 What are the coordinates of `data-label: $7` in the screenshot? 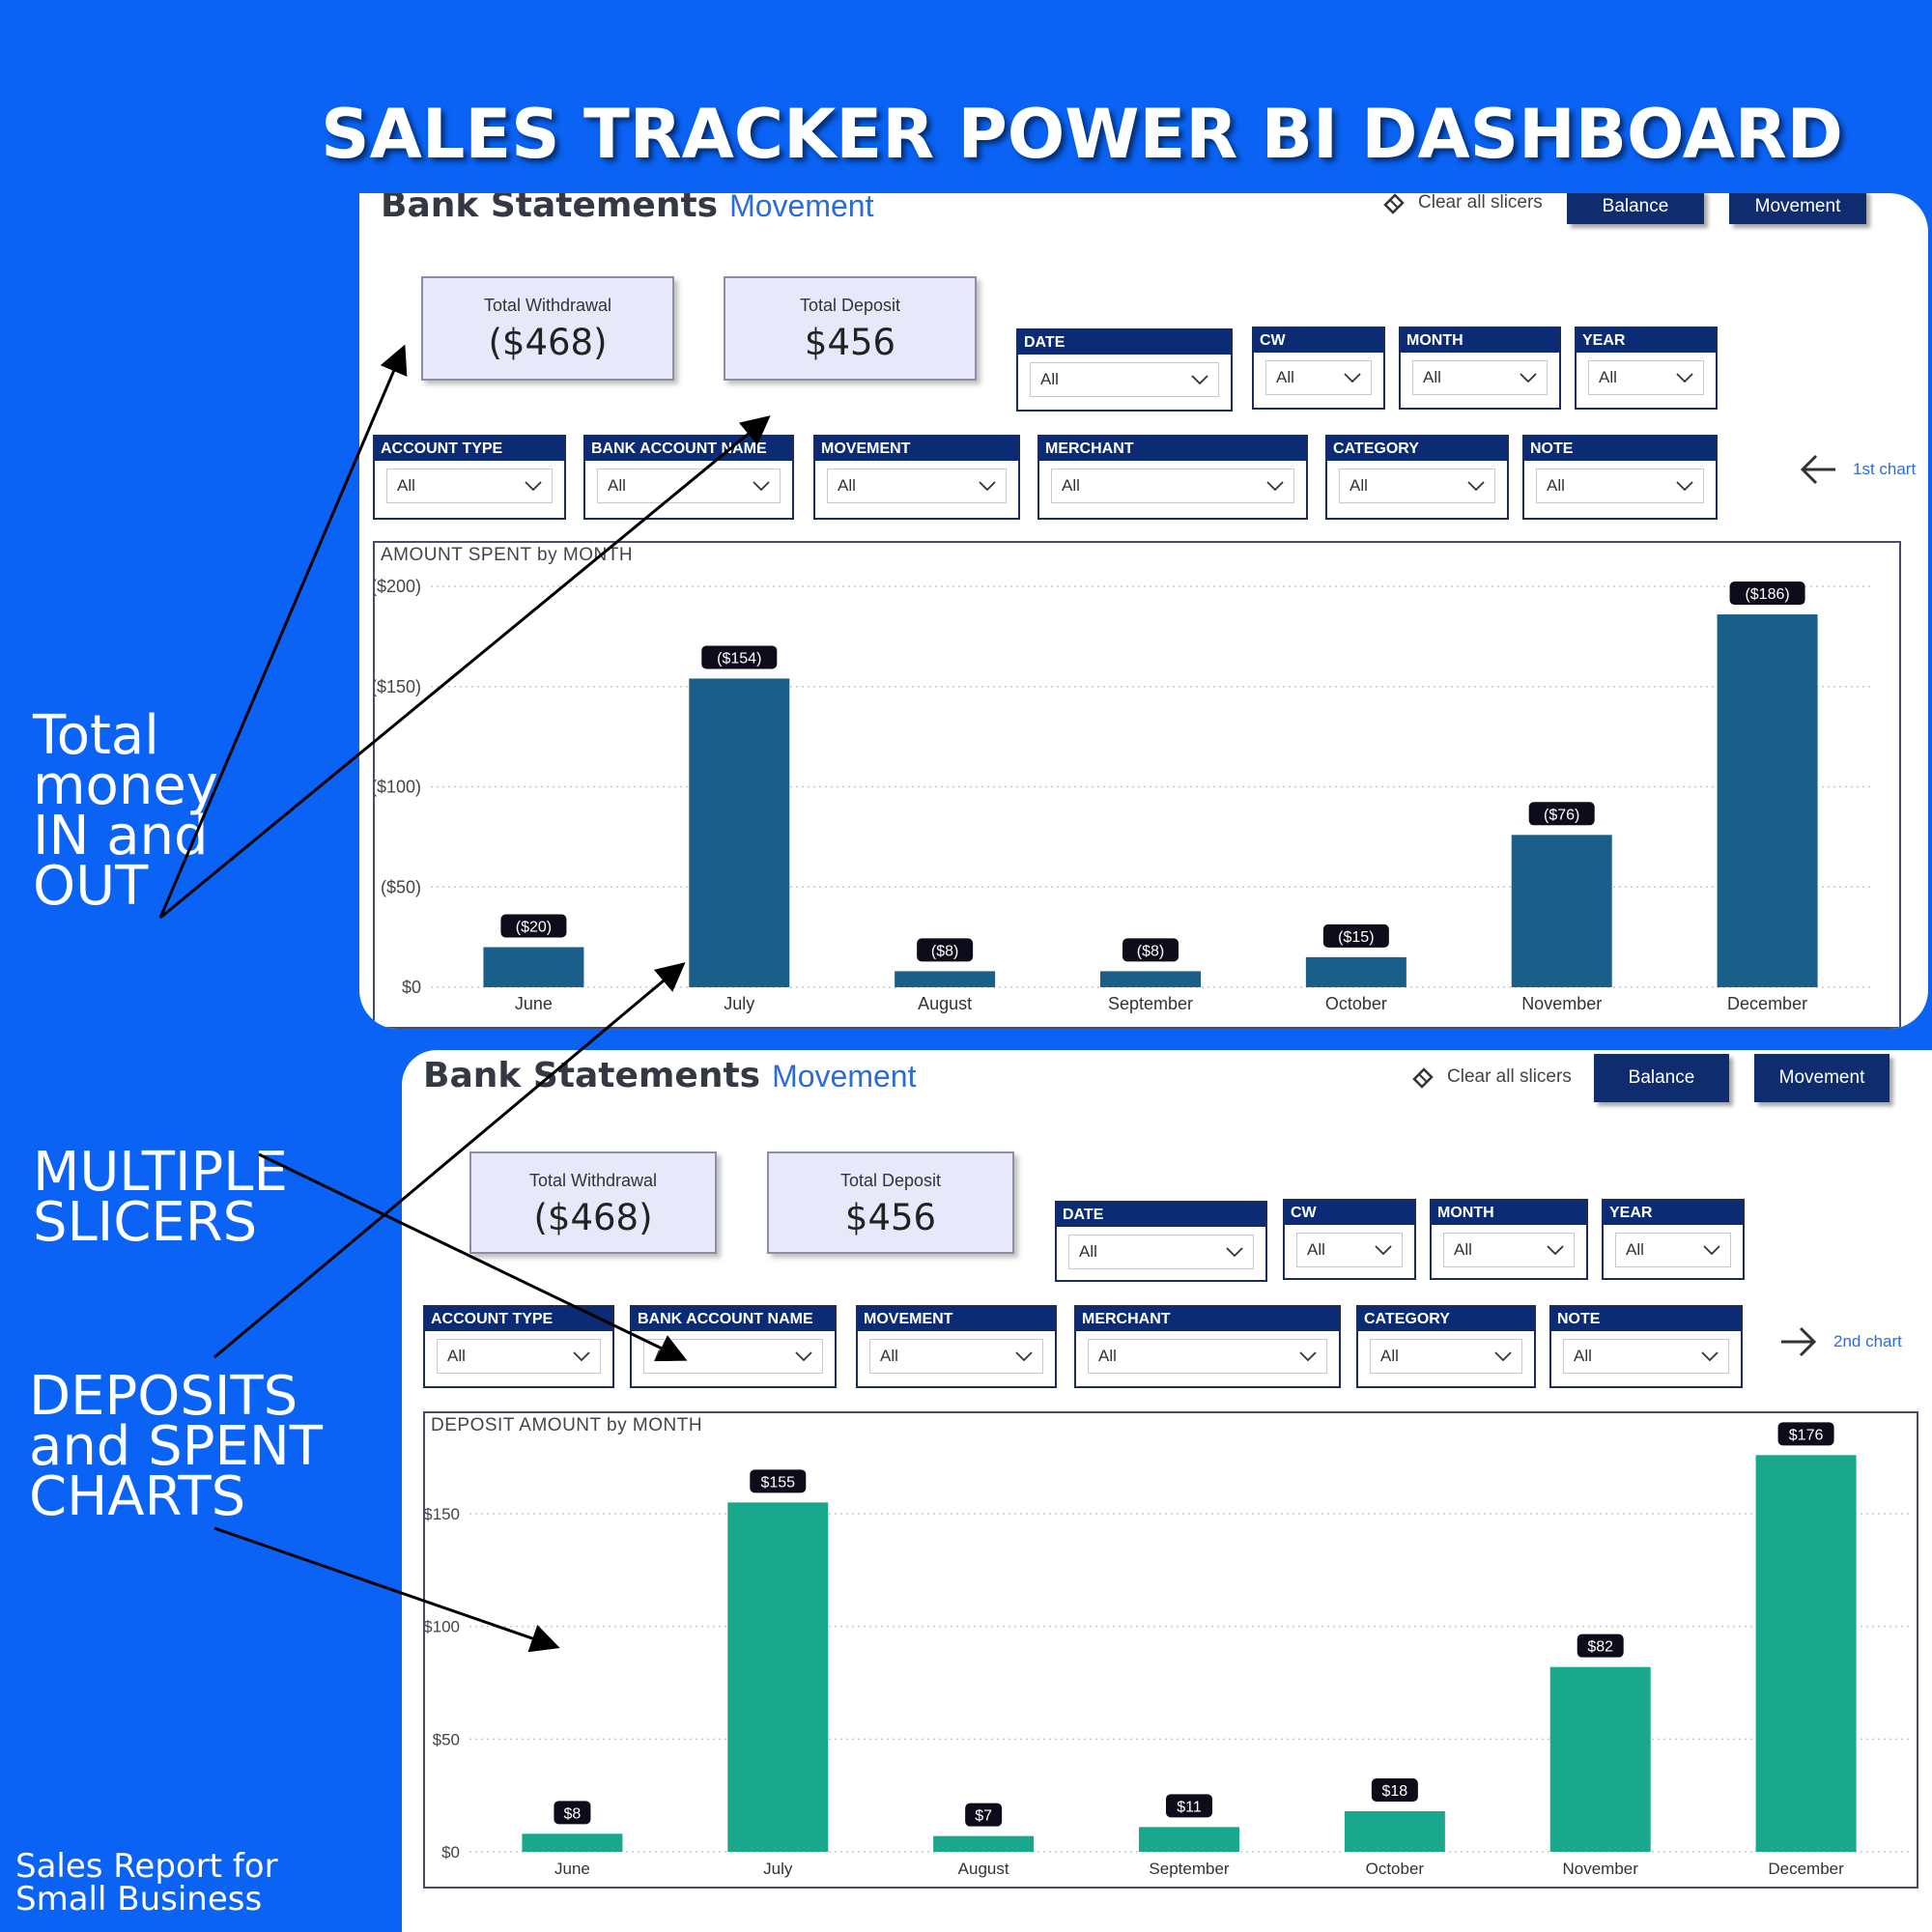 It's located at (983, 1816).